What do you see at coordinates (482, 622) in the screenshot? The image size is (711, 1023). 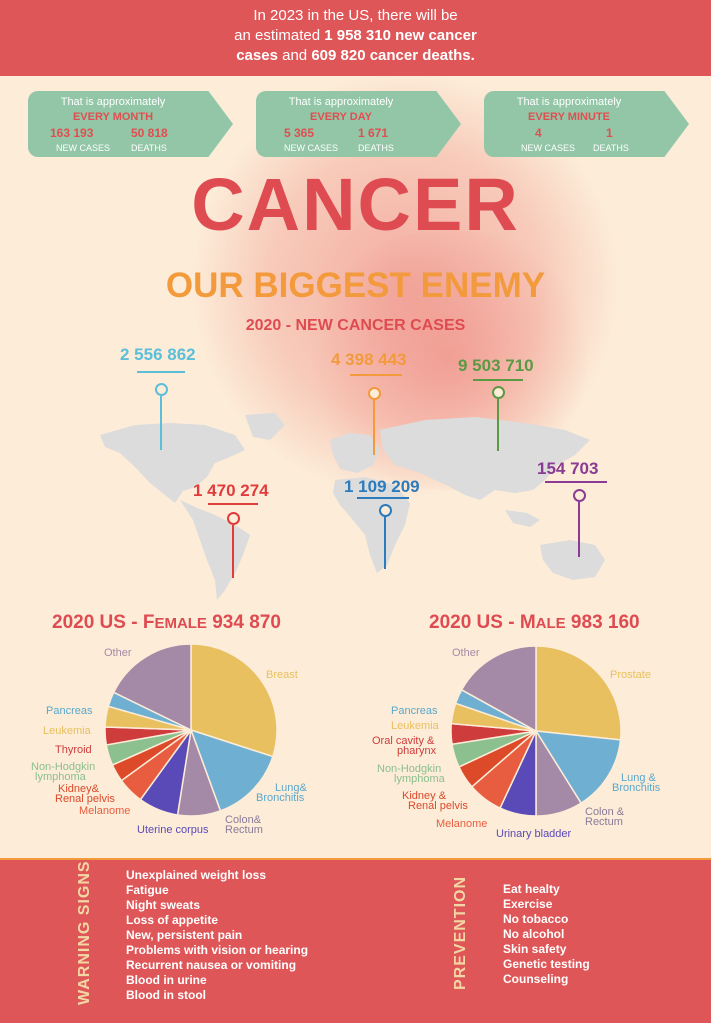 I see `male-pie-title-part: 2020 US - M` at bounding box center [482, 622].